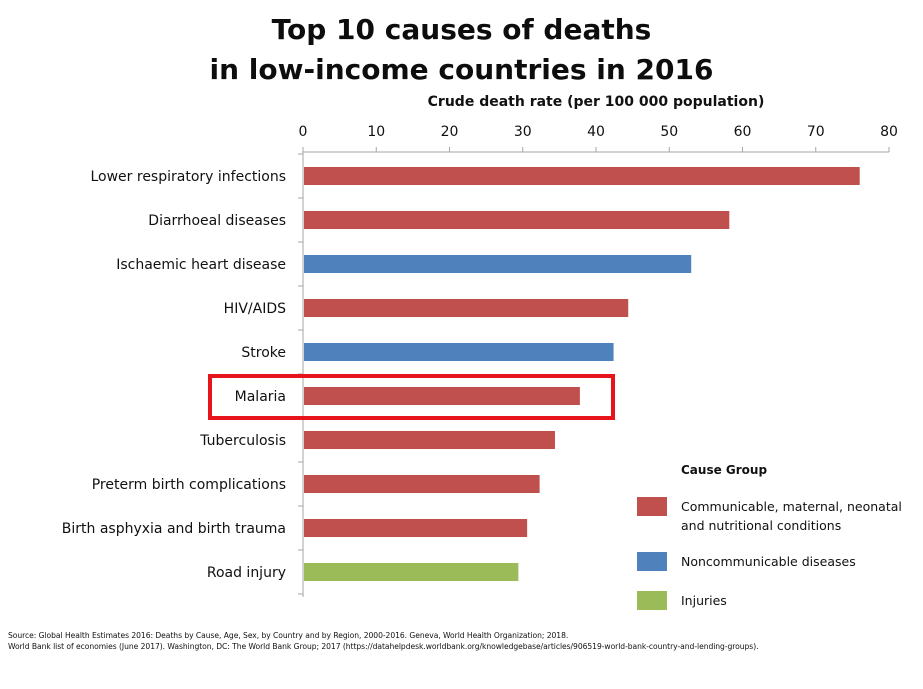 Image resolution: width=923 pixels, height=689 pixels. What do you see at coordinates (596, 132) in the screenshot?
I see `x-tick-label: 40` at bounding box center [596, 132].